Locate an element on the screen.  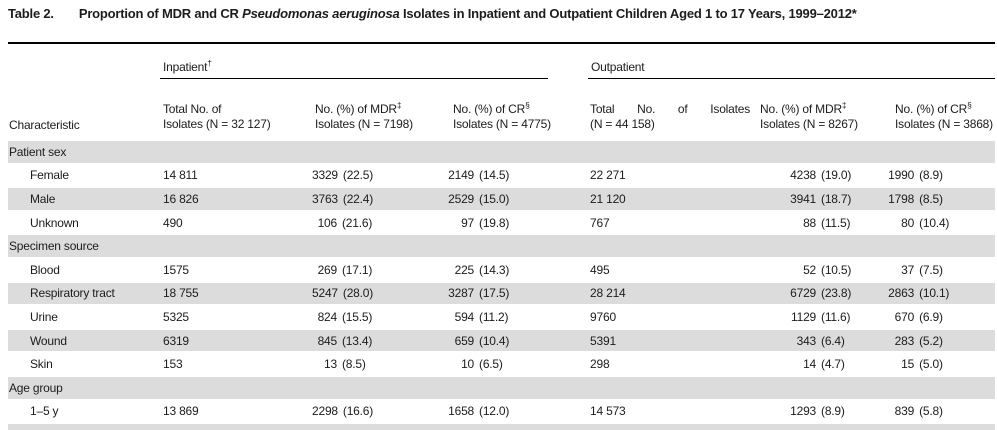
table-title-species: Pseudomonas aeruginosa is located at coordinates (321, 13).